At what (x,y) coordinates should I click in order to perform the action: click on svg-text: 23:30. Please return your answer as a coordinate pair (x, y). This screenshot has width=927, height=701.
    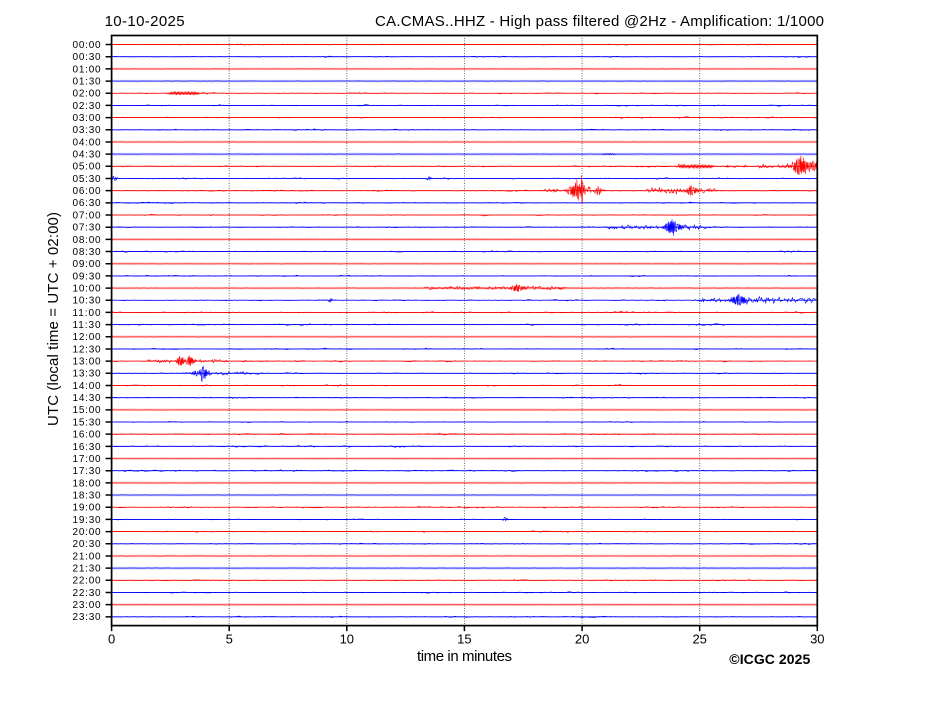
    Looking at the image, I should click on (87, 617).